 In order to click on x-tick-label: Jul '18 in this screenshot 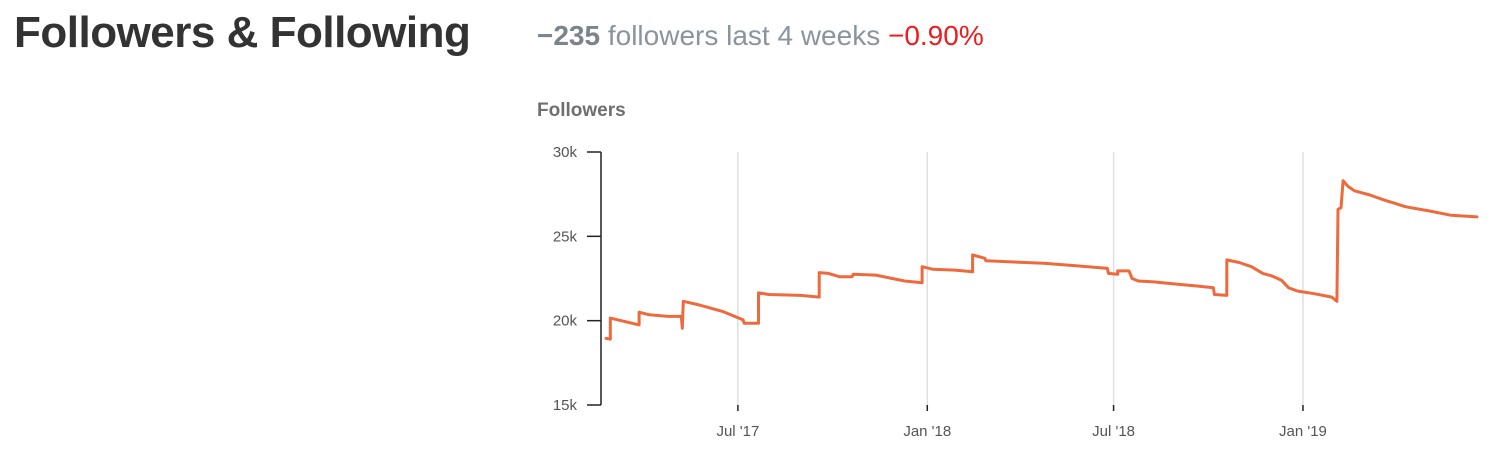, I will do `click(1113, 431)`.